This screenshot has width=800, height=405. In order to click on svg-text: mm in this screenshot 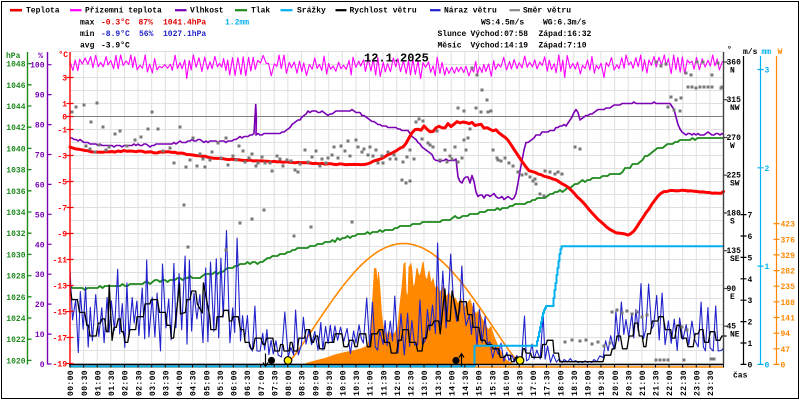, I will do `click(767, 52)`.